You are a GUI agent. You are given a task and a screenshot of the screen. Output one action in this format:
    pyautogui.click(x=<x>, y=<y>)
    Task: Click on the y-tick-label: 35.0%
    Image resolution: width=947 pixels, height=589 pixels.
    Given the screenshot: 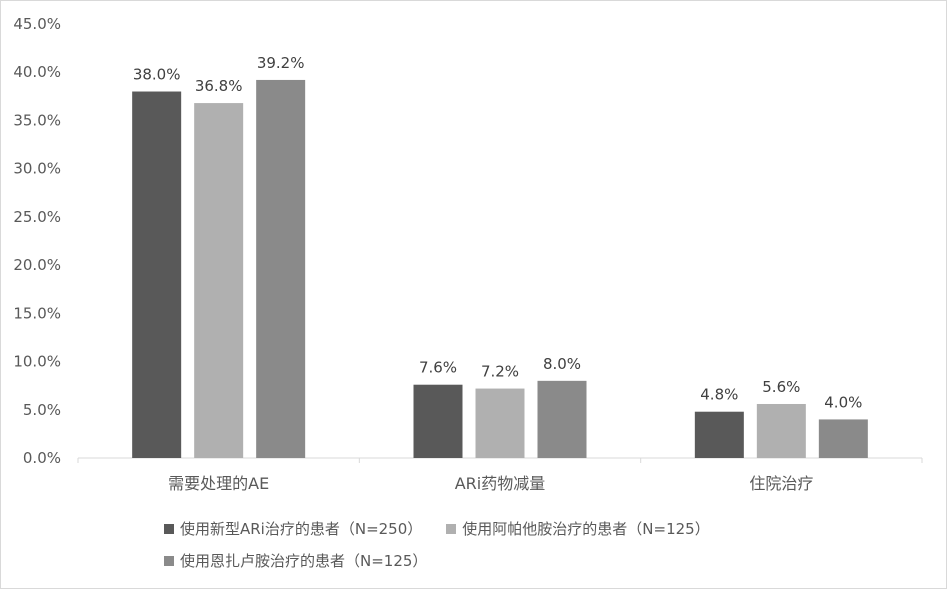 What is the action you would take?
    pyautogui.click(x=37, y=120)
    